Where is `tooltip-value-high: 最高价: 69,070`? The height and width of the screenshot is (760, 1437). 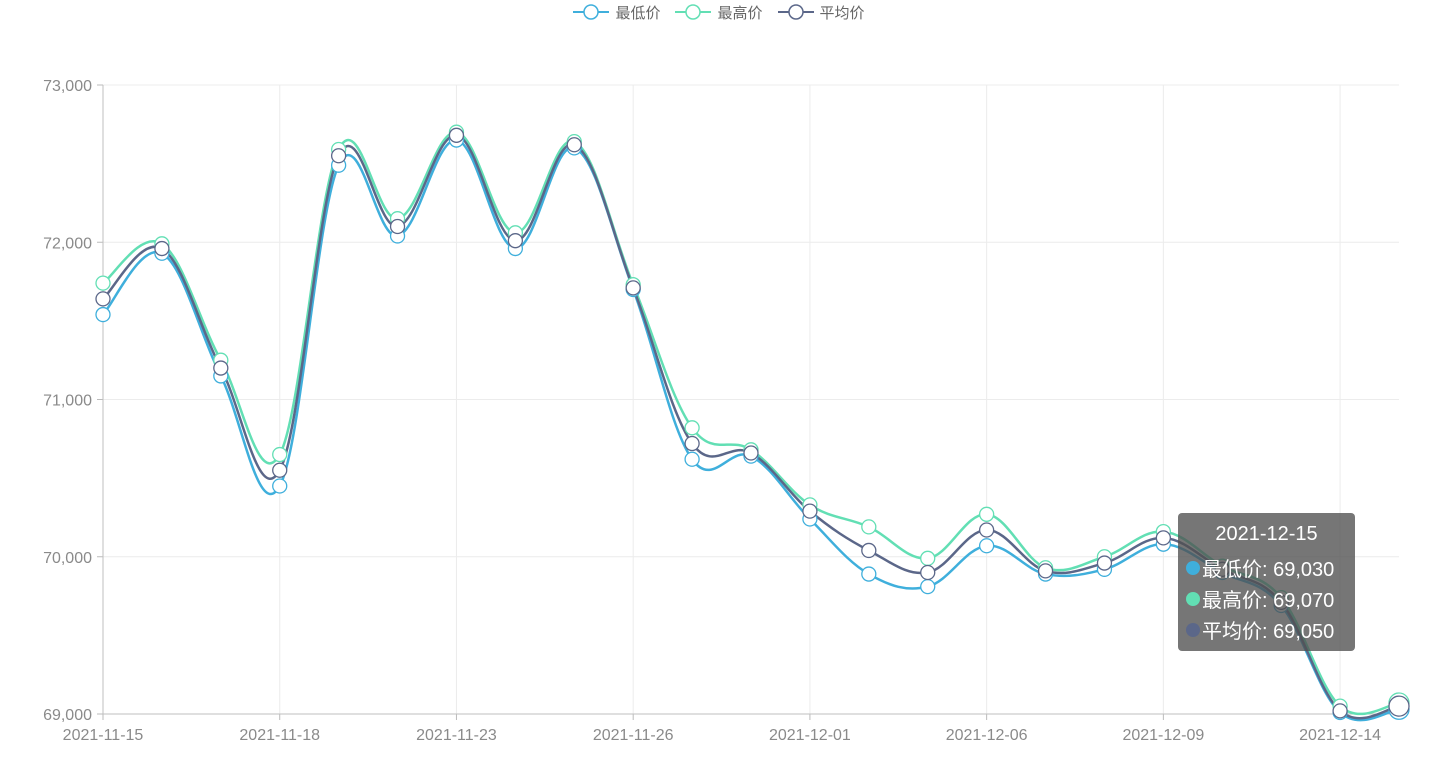
tooltip-value-high: 最高价: 69,070 is located at coordinates (1268, 601).